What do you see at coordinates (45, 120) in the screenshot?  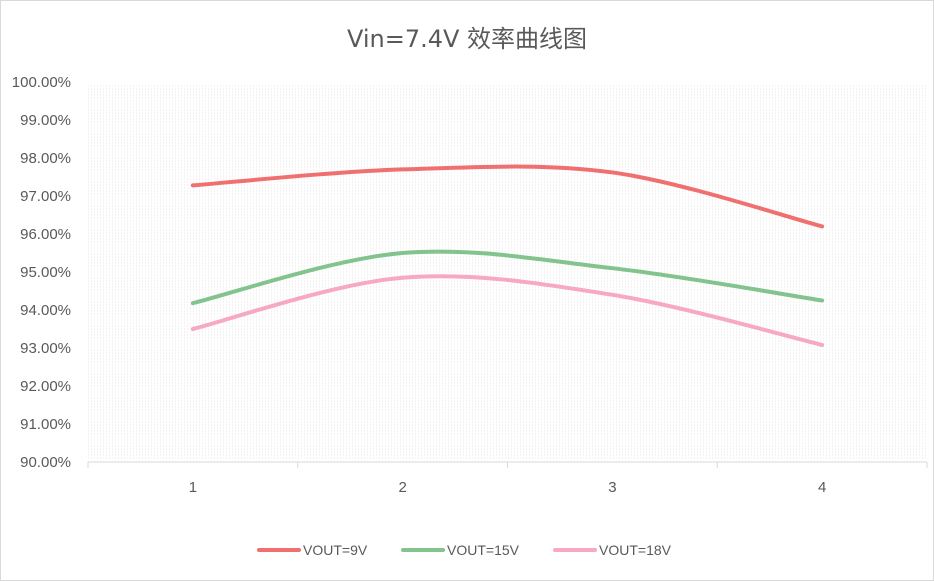 I see `y-tick-label: 99.00%` at bounding box center [45, 120].